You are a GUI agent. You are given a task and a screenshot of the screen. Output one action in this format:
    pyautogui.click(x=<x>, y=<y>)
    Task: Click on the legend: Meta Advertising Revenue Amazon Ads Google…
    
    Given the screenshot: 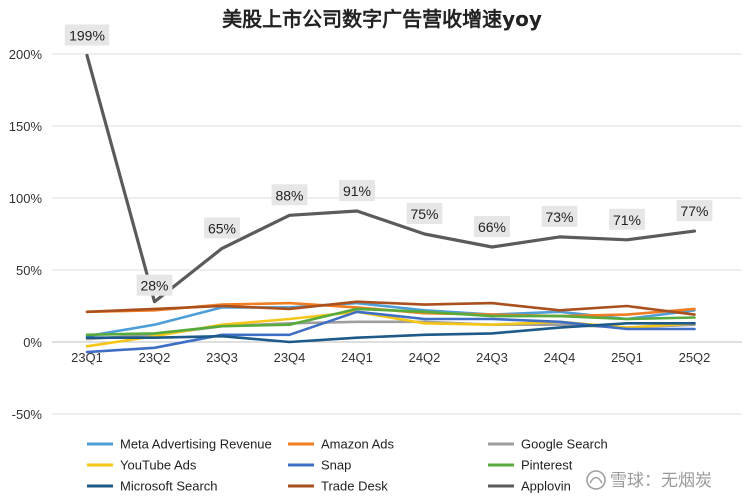 What is the action you would take?
    pyautogui.click(x=347, y=465)
    